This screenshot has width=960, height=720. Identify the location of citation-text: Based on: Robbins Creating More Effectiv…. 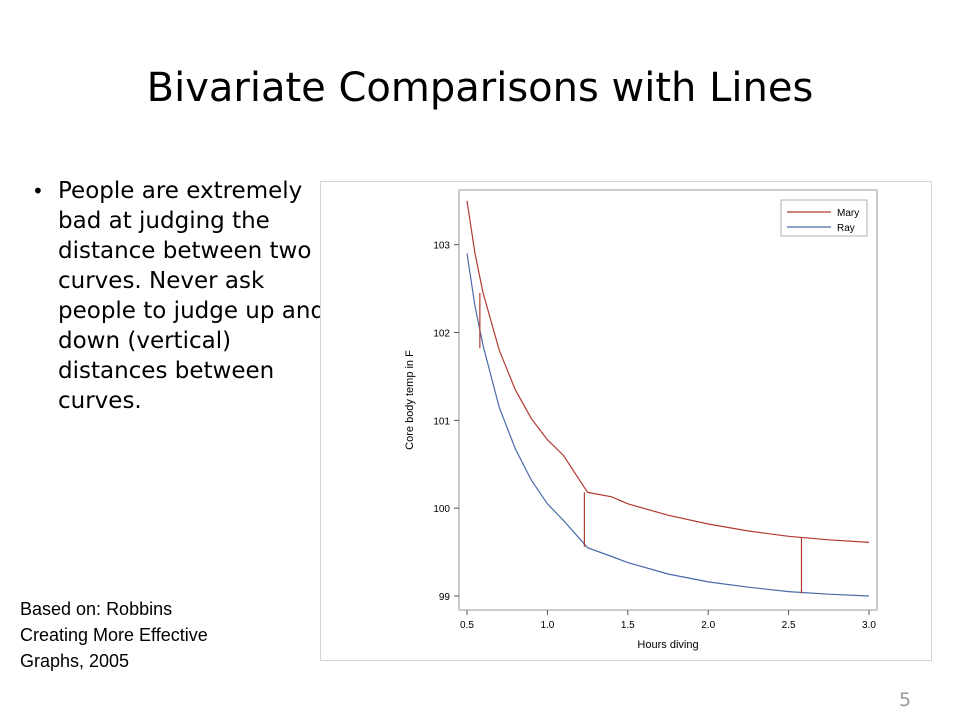
(114, 635).